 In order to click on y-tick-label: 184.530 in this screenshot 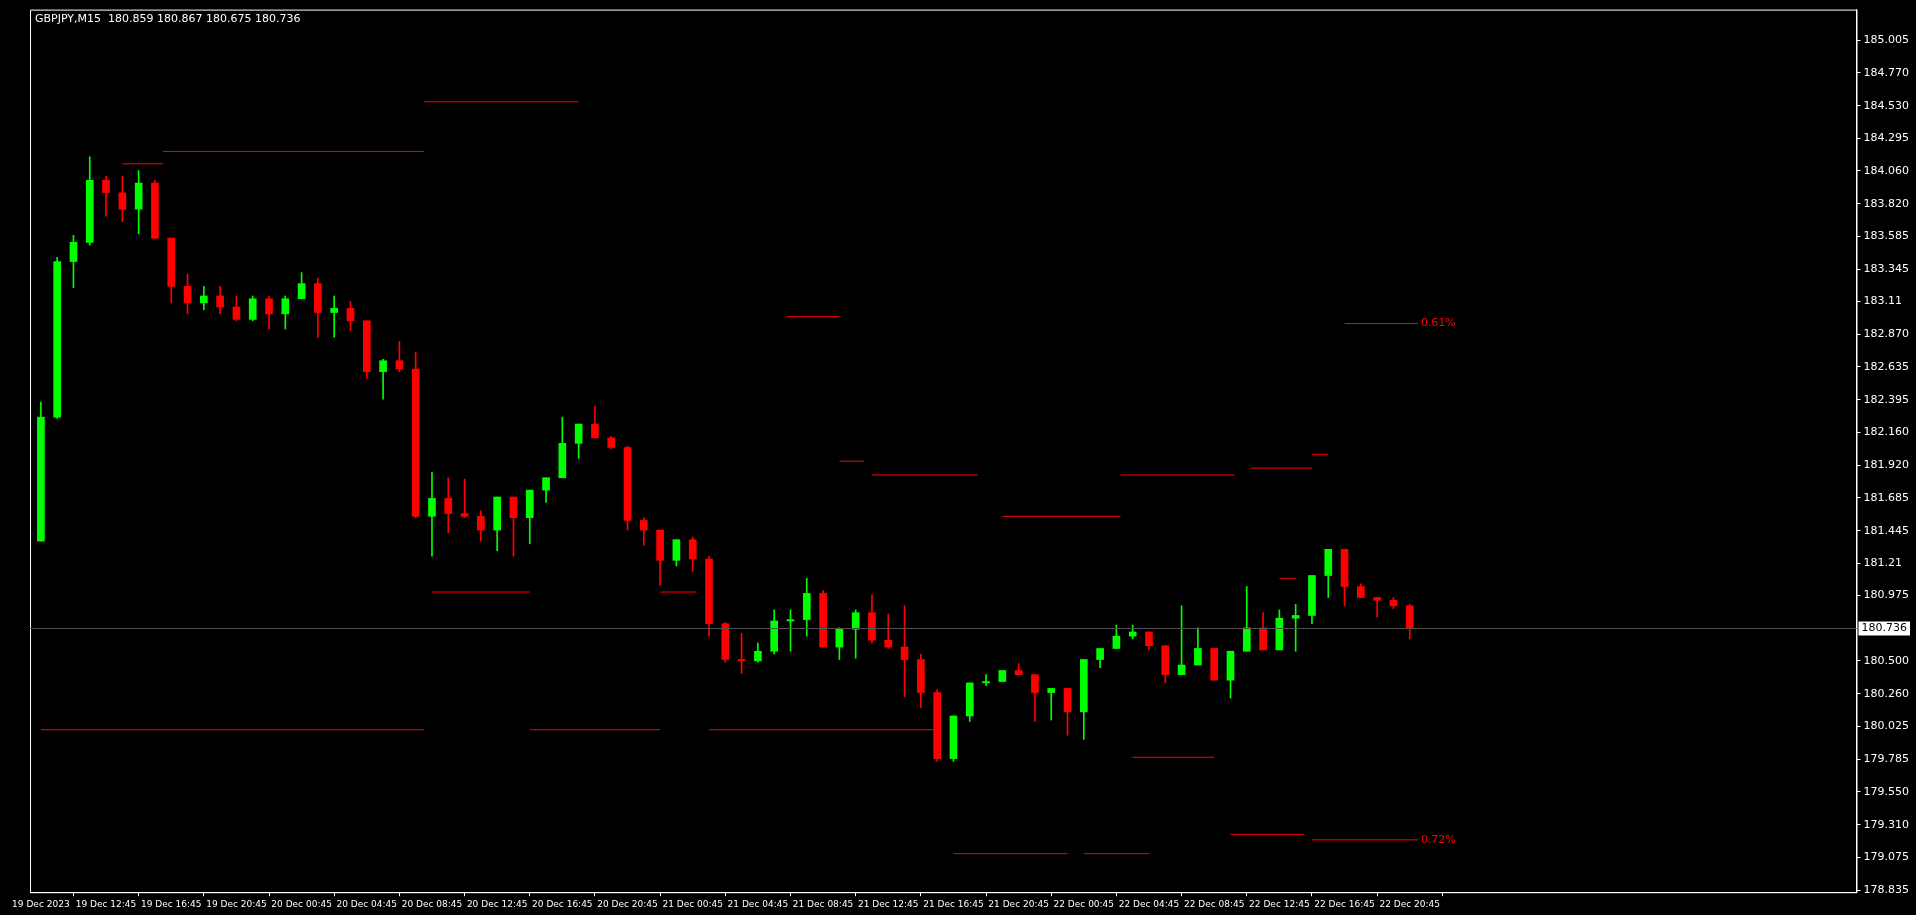, I will do `click(1886, 105)`.